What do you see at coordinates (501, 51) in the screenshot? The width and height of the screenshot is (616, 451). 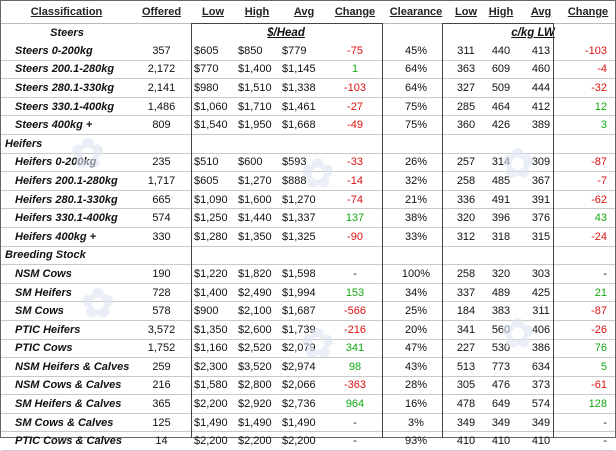 I see `row-high-ckg: 440` at bounding box center [501, 51].